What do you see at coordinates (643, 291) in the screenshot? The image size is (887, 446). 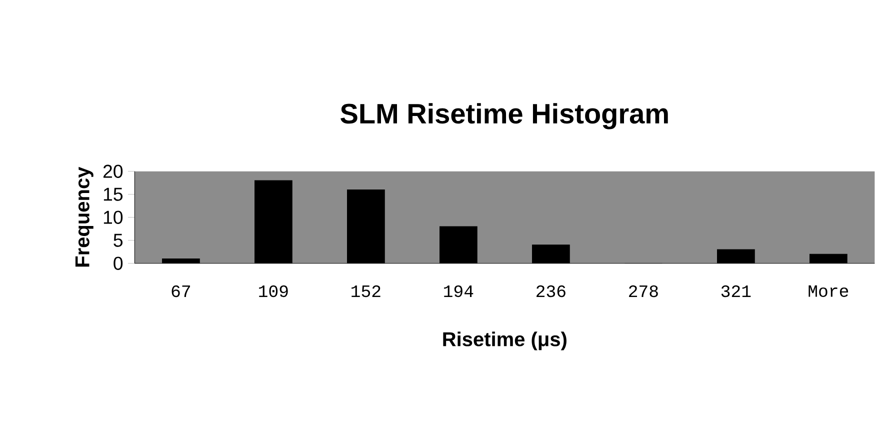 I see `x-tick-label: 278` at bounding box center [643, 291].